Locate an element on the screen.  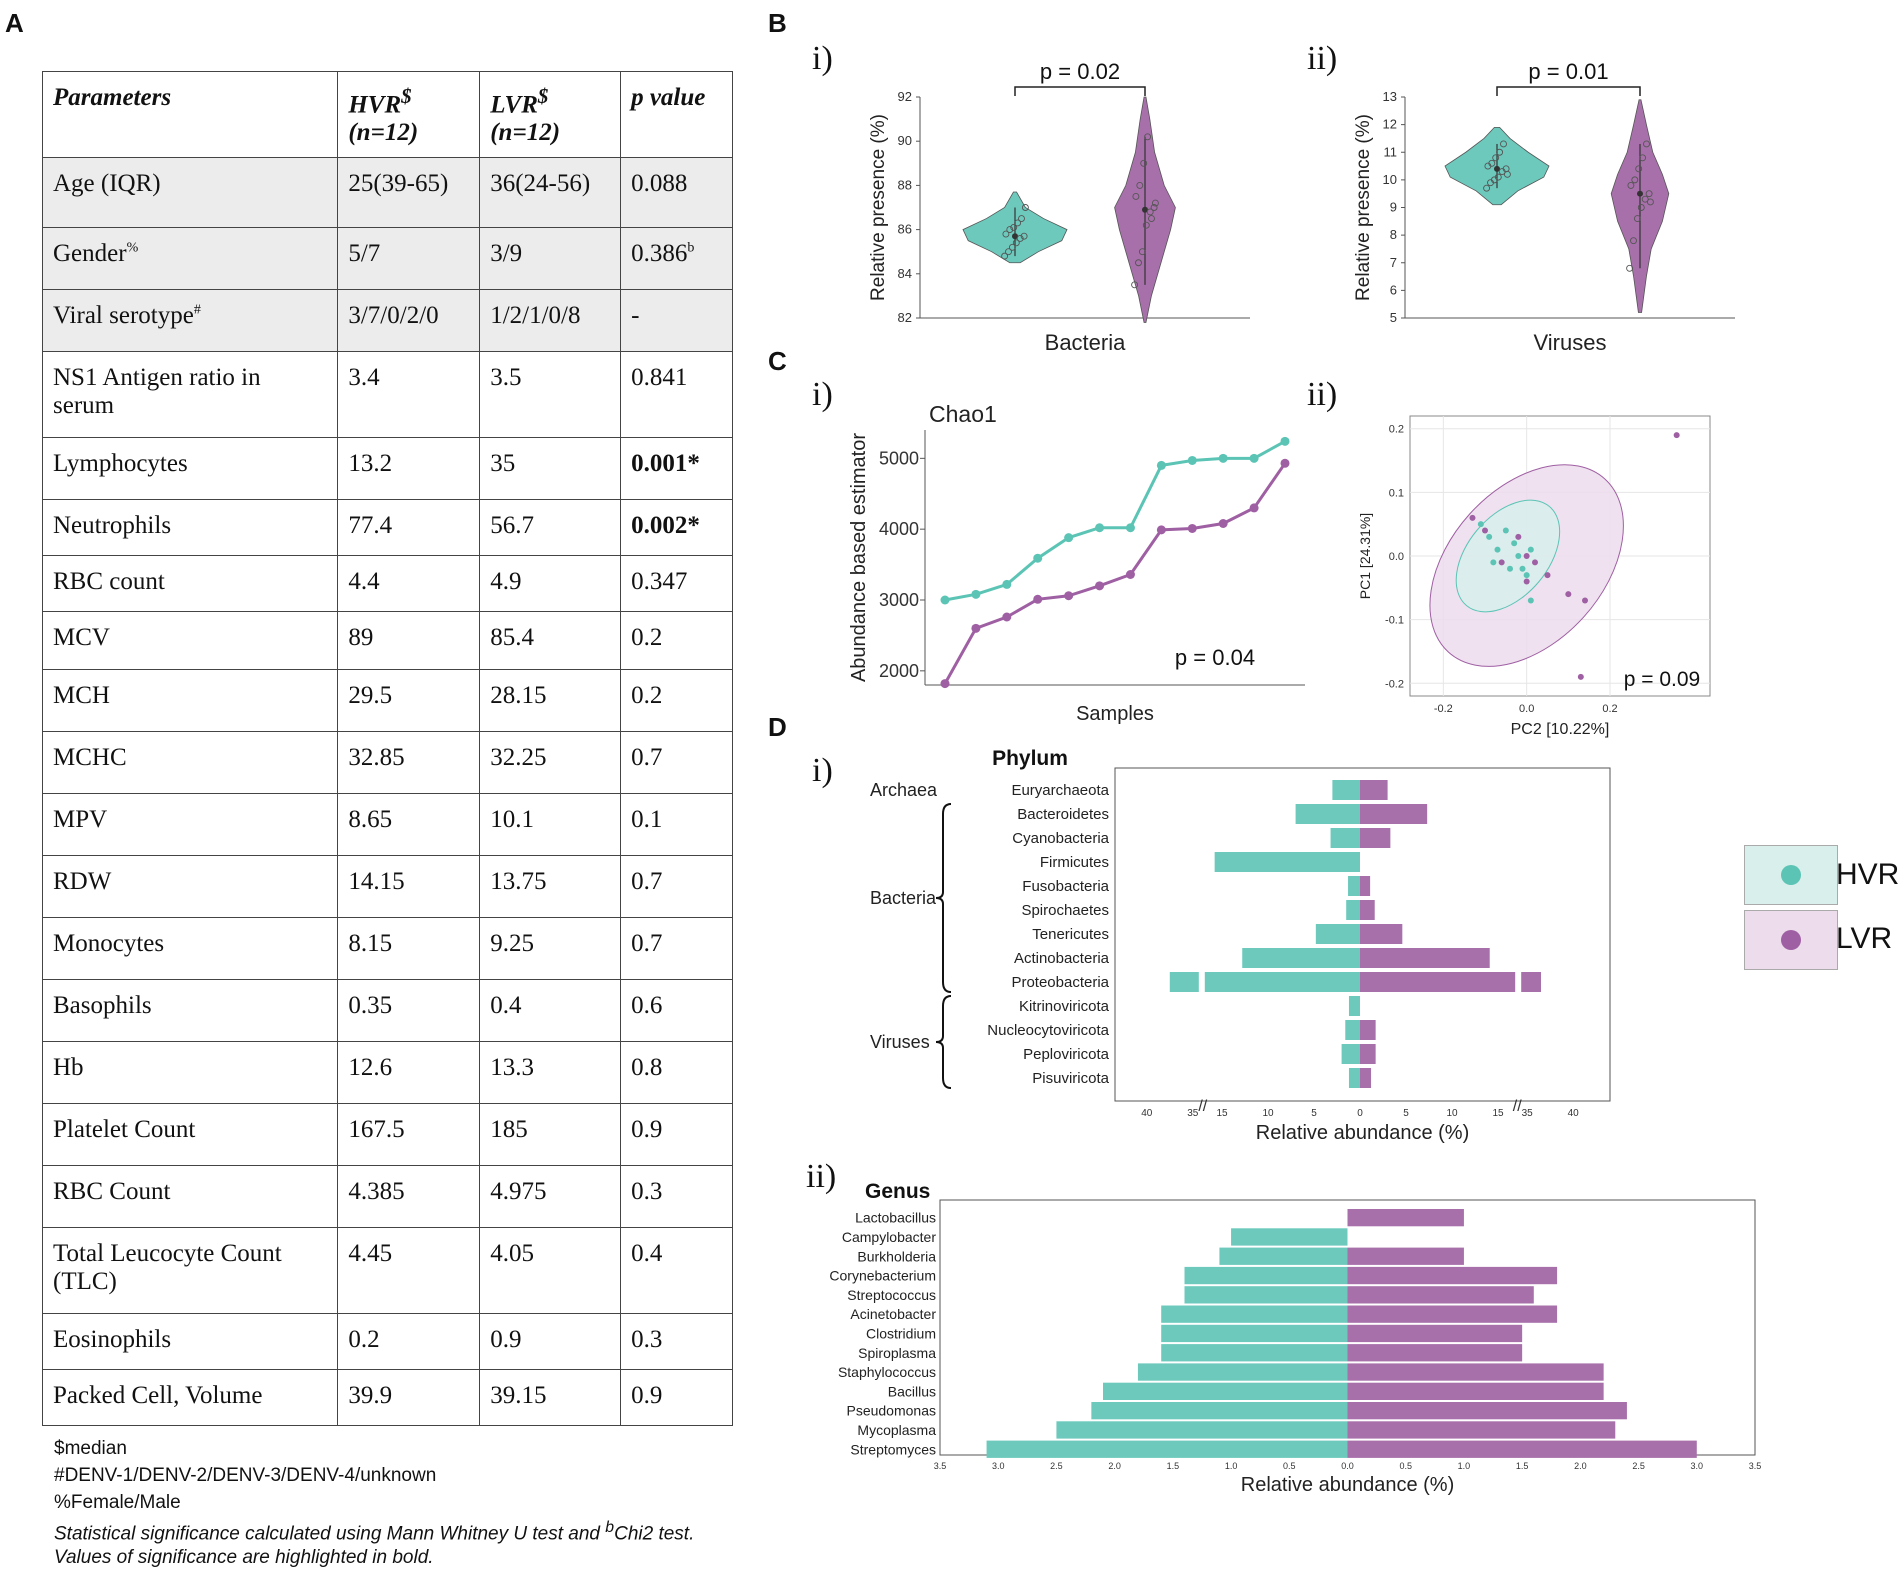
p-value-cell: 0.9 is located at coordinates (676, 1134).